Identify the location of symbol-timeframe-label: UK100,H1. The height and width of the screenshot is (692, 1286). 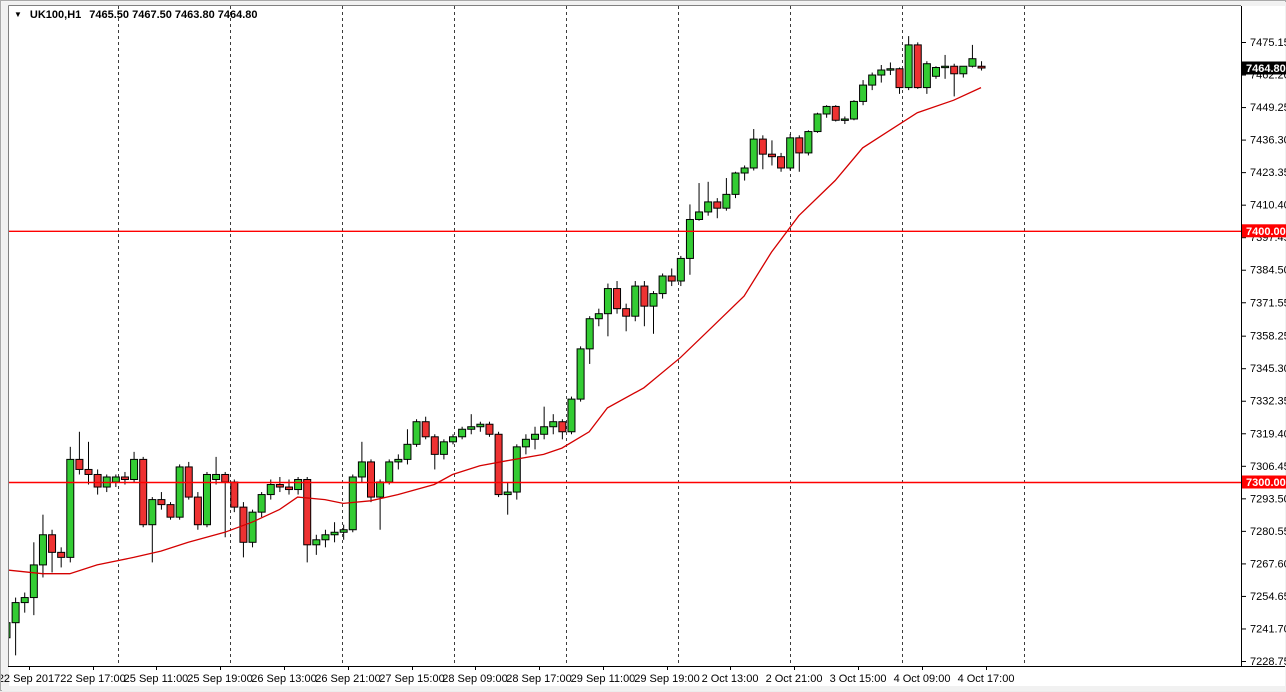
(55, 15).